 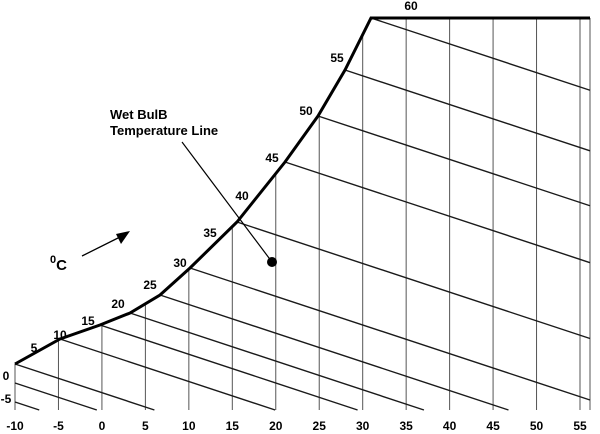 I want to click on annotation-leader, so click(x=227, y=202).